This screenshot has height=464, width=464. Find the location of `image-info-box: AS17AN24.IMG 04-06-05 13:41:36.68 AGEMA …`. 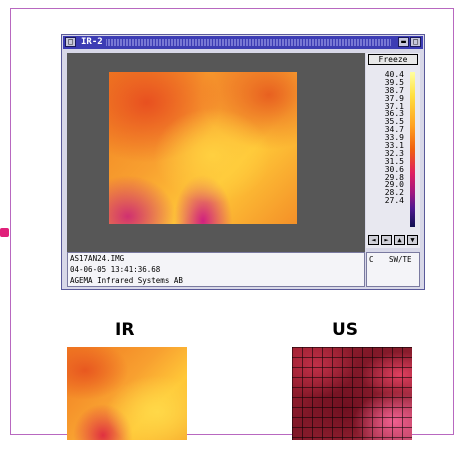

image-info-box: AS17AN24.IMG 04-06-05 13:41:36.68 AGEMA … is located at coordinates (216, 269).